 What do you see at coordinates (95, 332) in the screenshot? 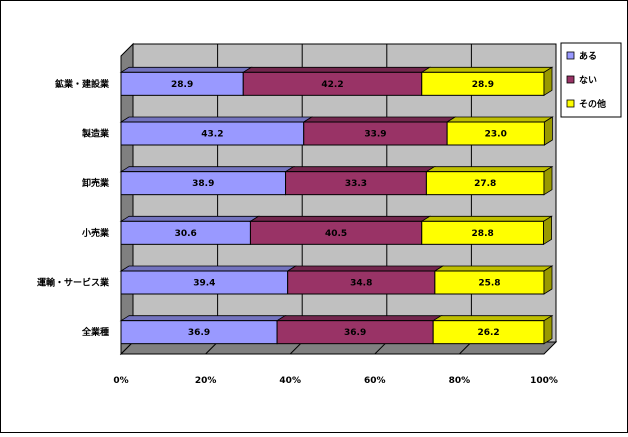
I see `category-label: 全業種` at bounding box center [95, 332].